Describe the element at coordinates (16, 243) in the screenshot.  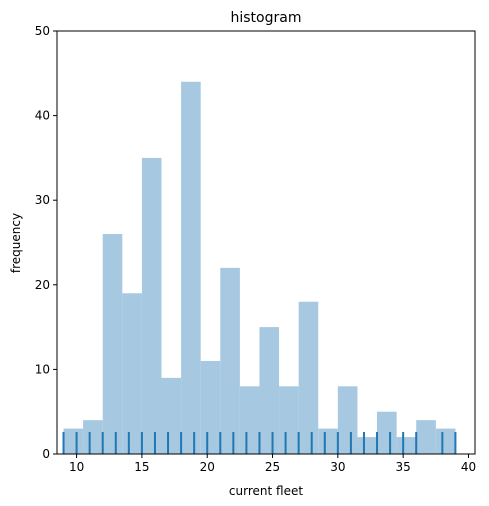
I see `y-axis-label: frequency` at that location.